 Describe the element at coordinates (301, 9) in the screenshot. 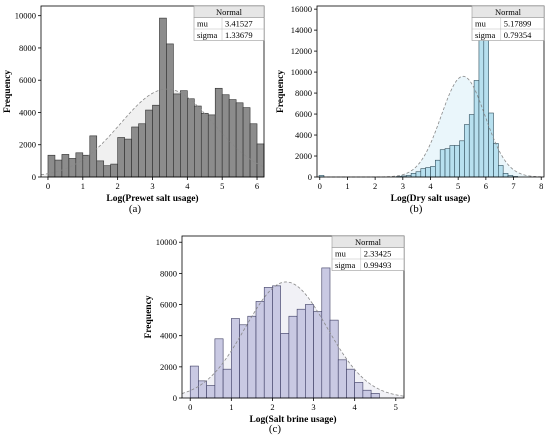

I see `y-tick-label: 16000` at that location.